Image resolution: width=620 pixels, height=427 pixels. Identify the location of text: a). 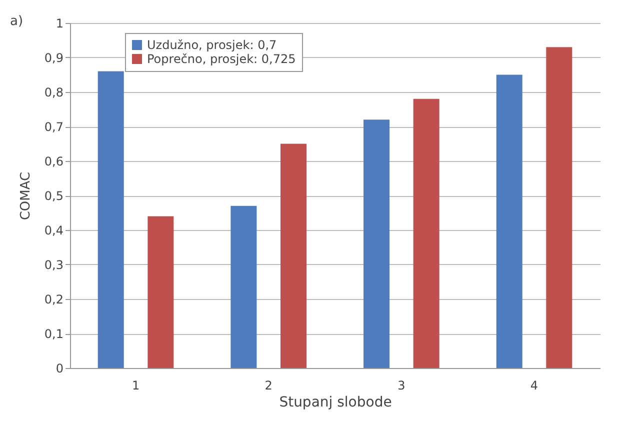
(17, 21).